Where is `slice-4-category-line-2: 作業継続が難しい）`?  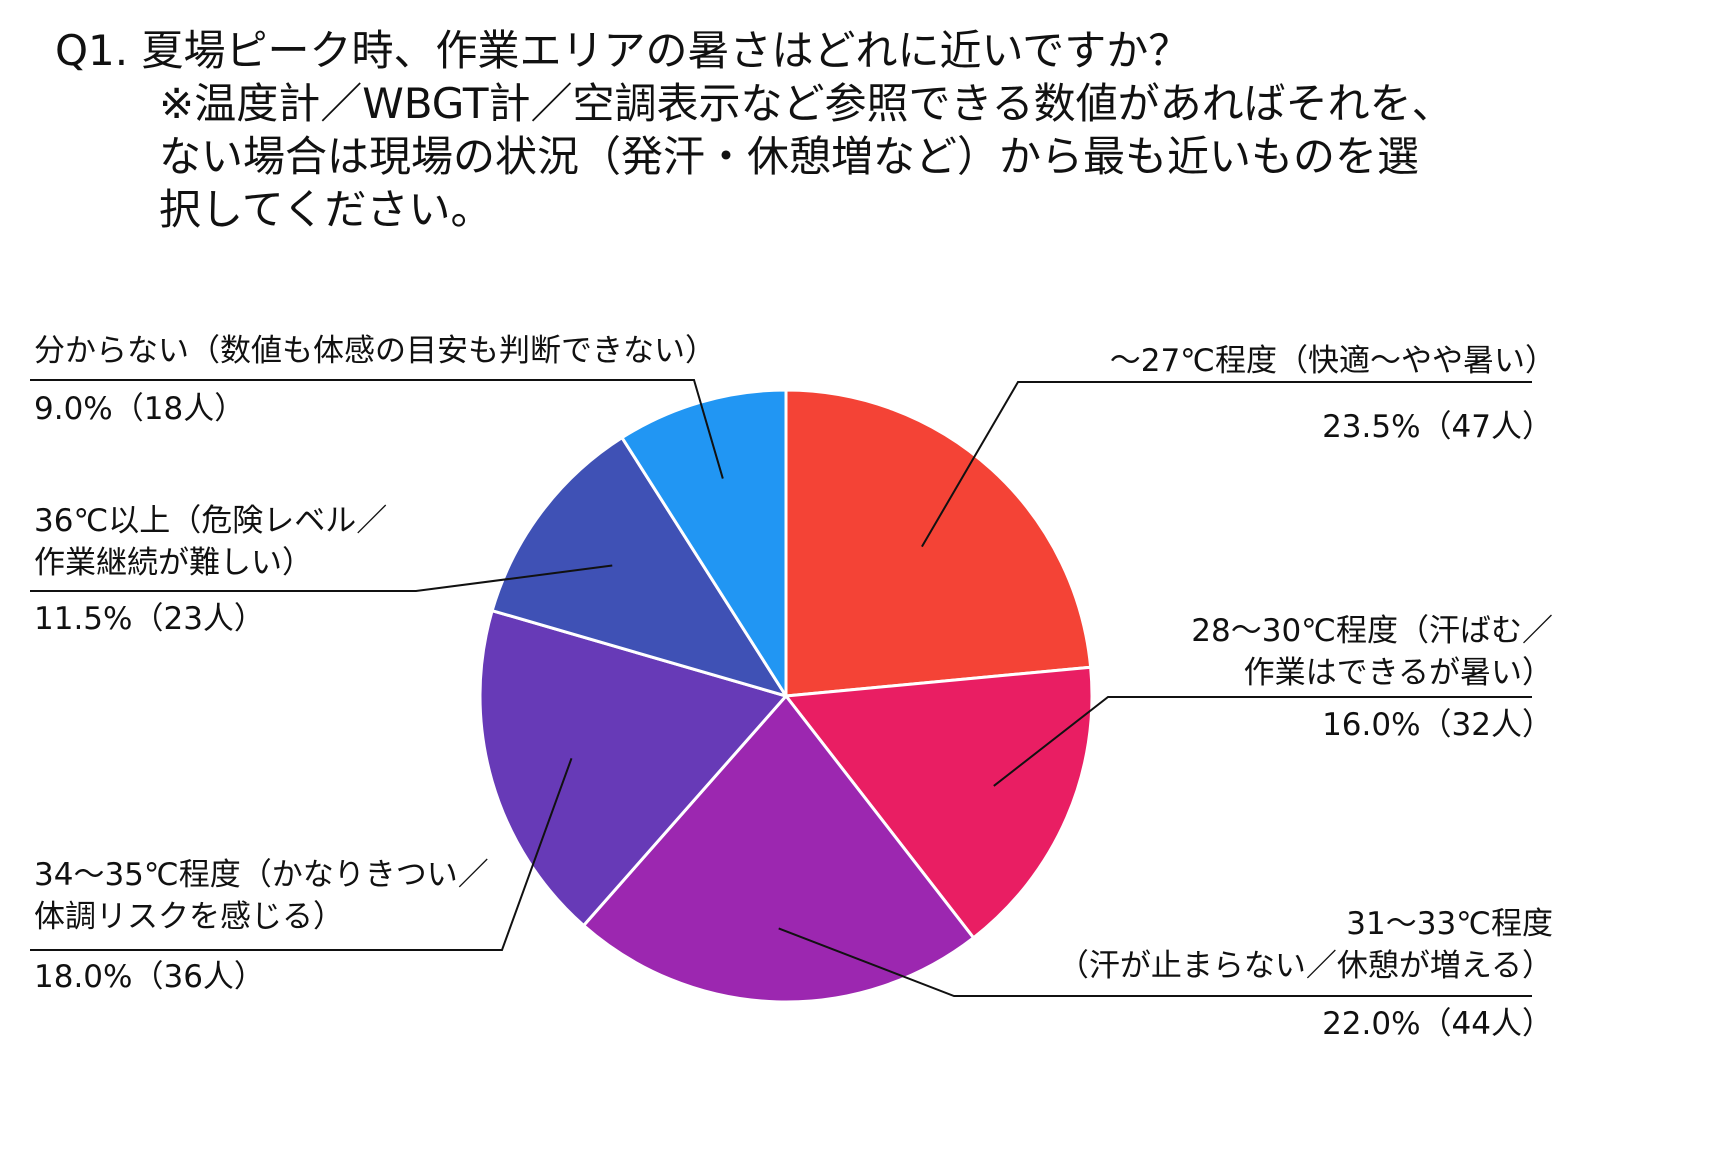
slice-4-category-line-2: 作業継続が難しい） is located at coordinates (173, 563).